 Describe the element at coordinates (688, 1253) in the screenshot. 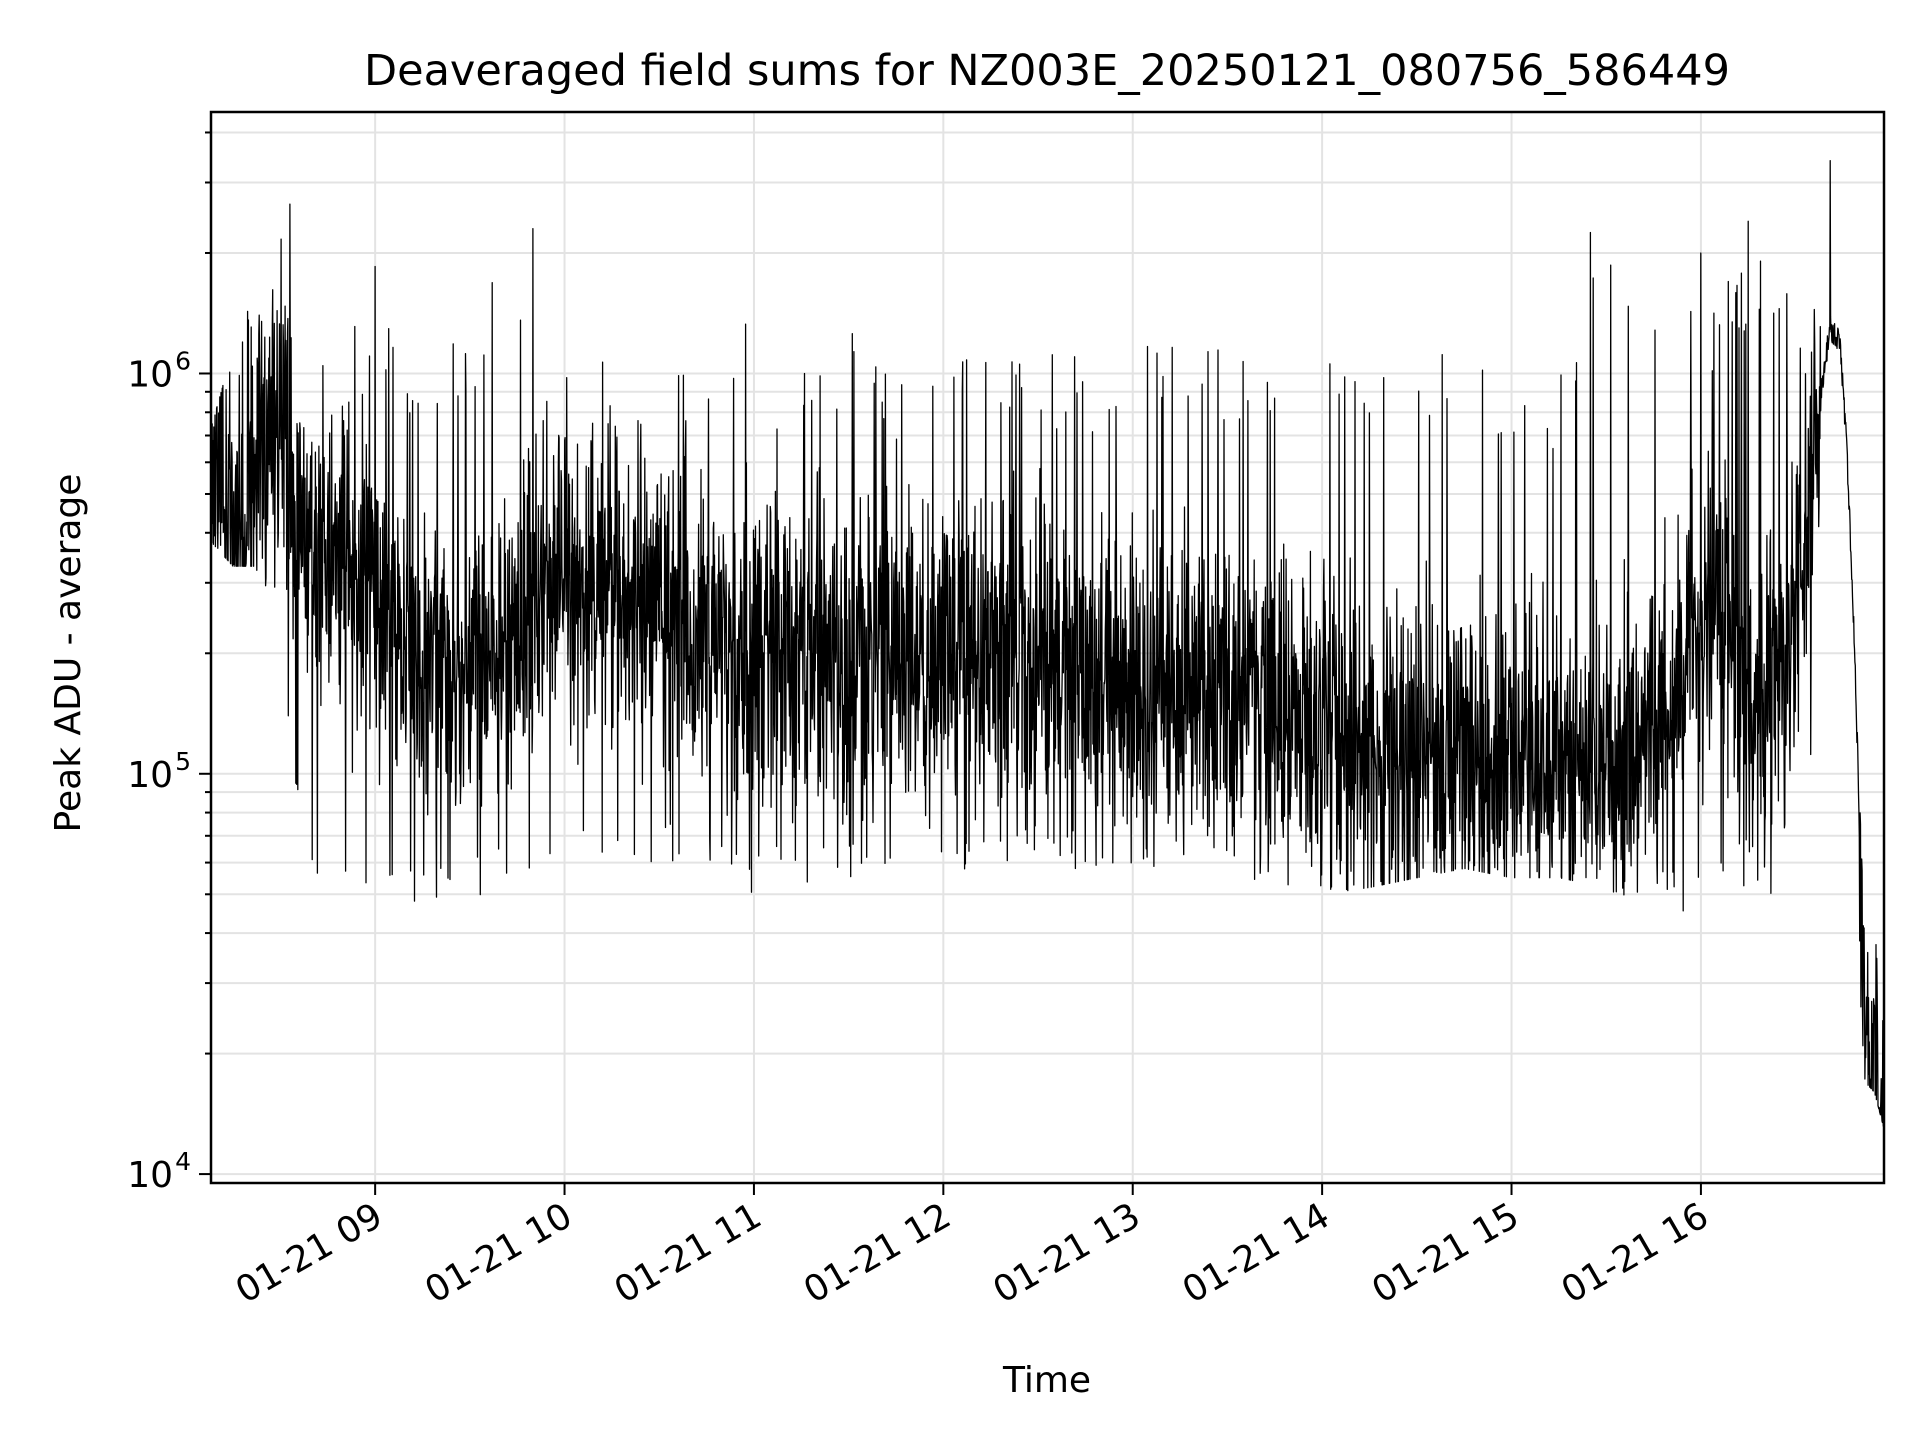

I see `x-tick-label: 01-21 11` at that location.